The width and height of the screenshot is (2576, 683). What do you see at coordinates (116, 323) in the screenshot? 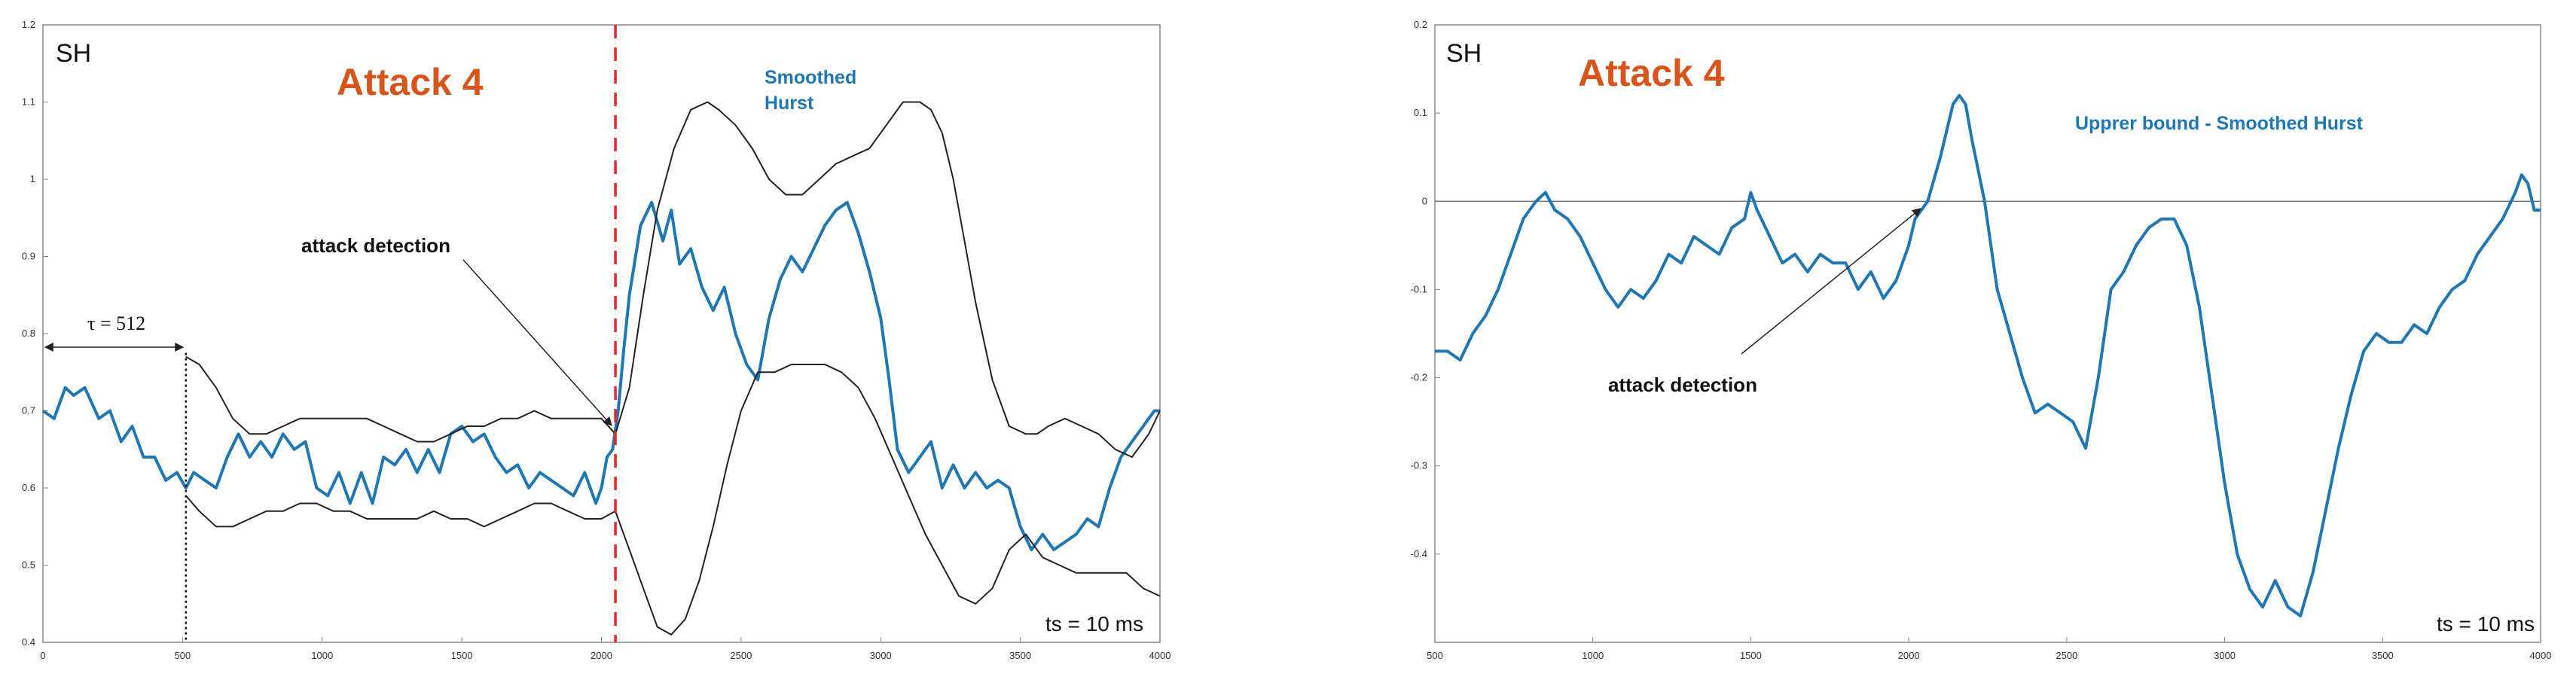
I see `tau-label: τ = 512` at bounding box center [116, 323].